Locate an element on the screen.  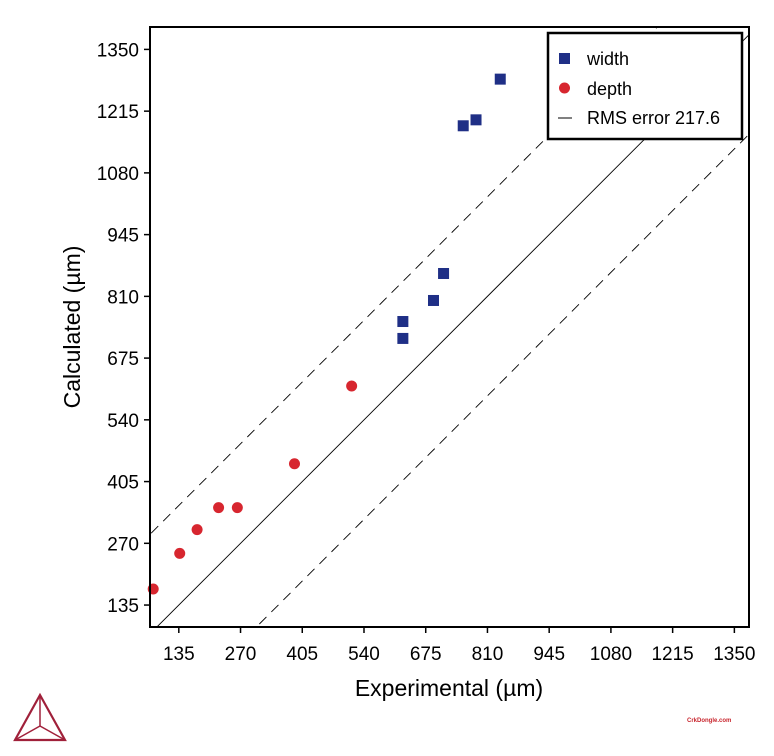
x-tick-label: 810 is located at coordinates (488, 654).